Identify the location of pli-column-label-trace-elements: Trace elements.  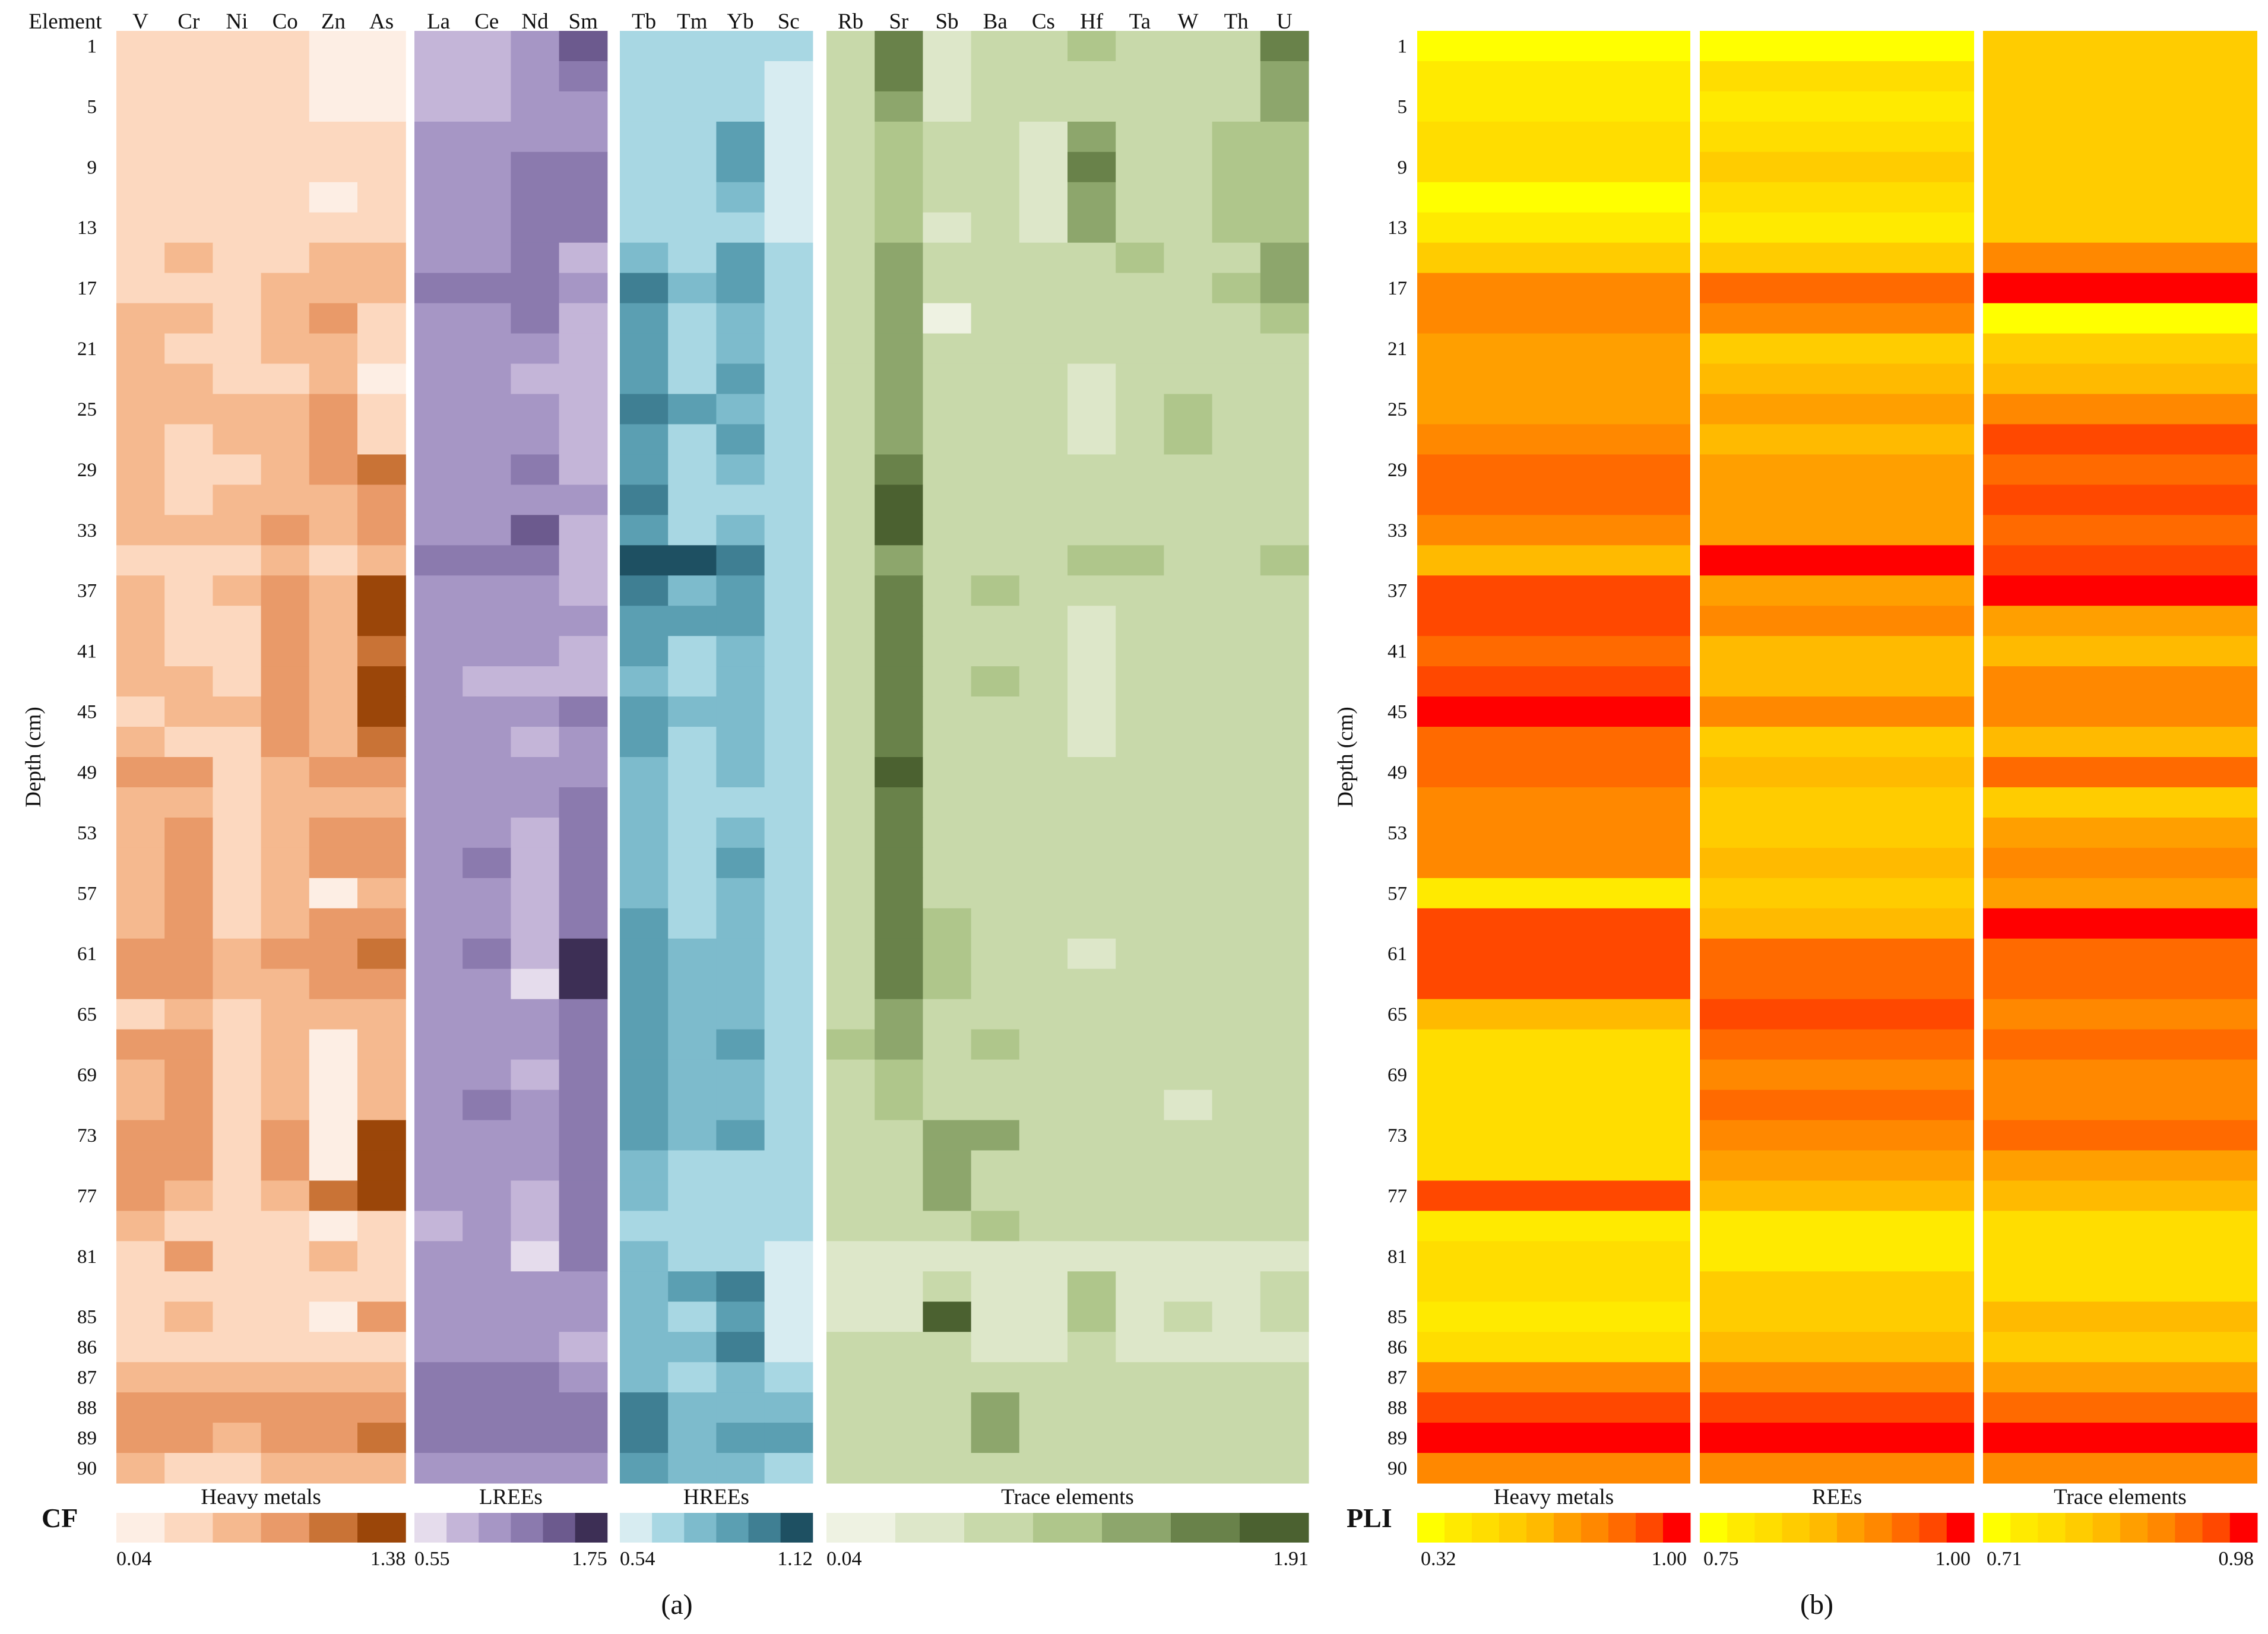
(2120, 1497).